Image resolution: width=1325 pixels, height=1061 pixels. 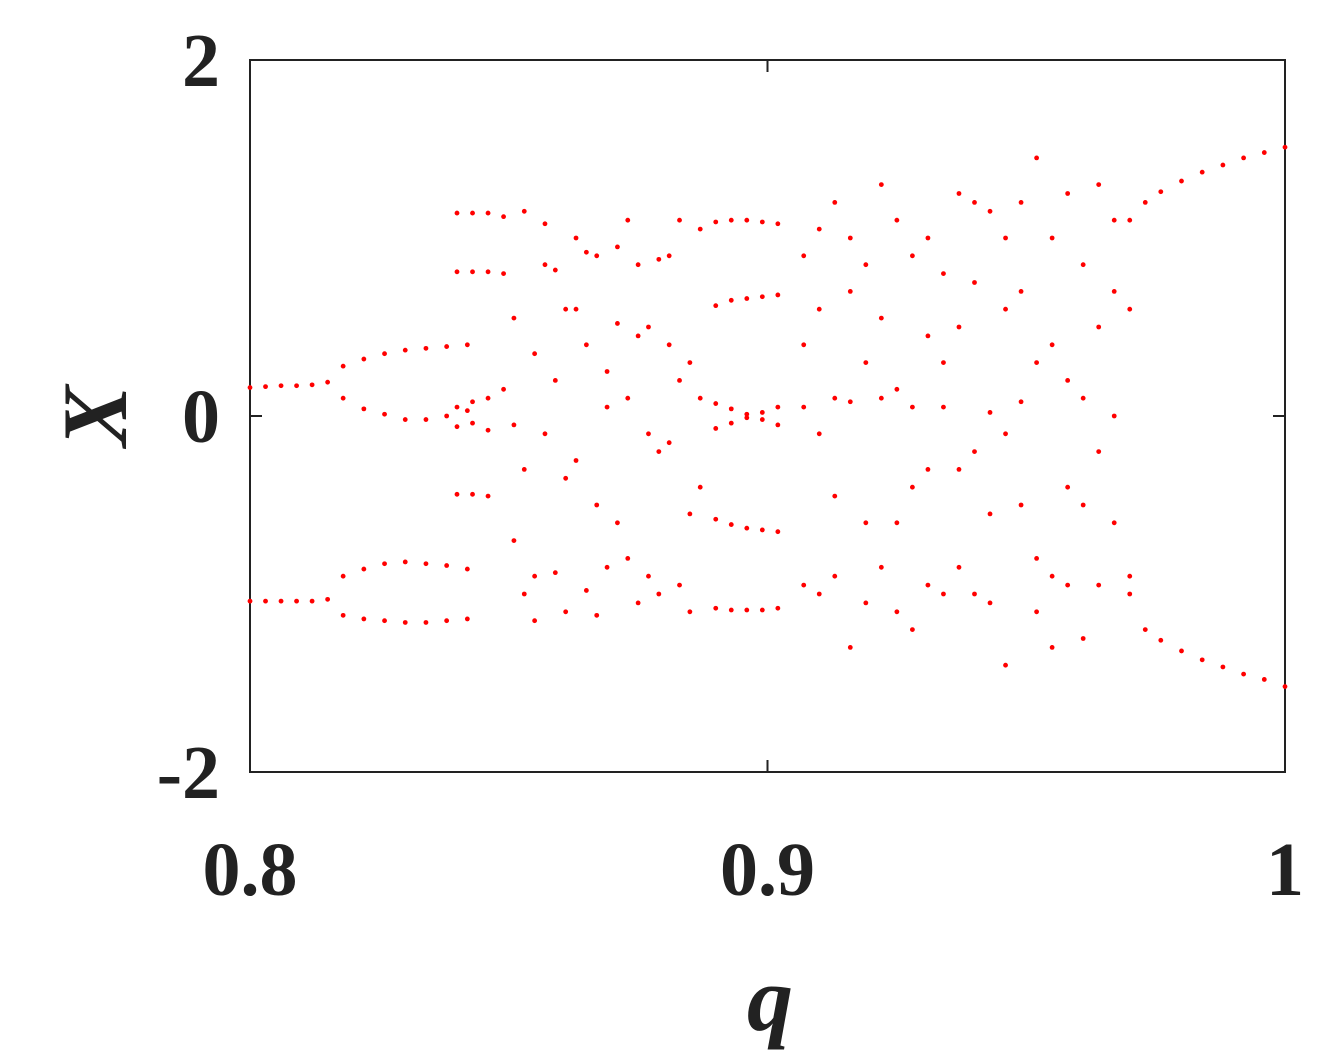 I want to click on y-tick-label: -2, so click(x=188, y=773).